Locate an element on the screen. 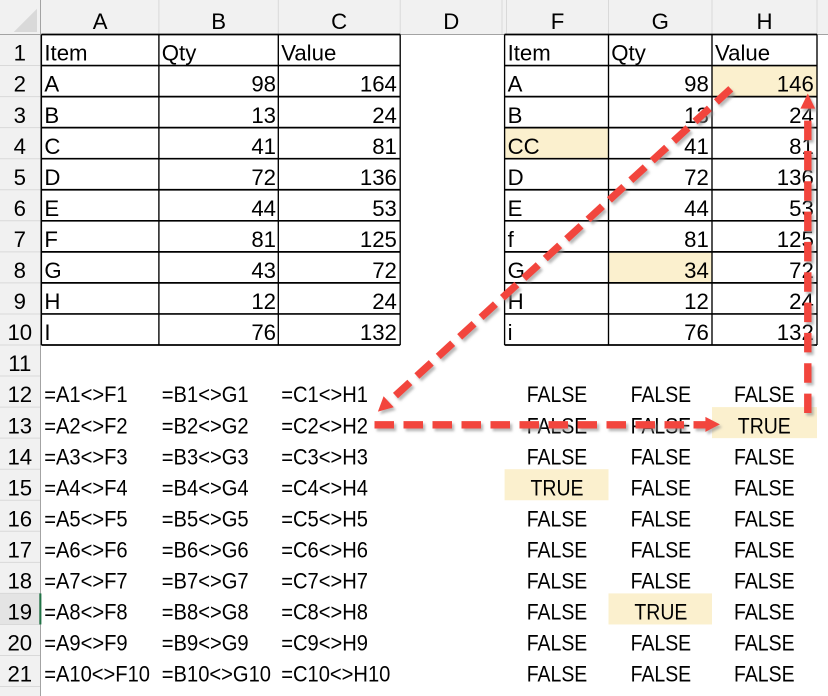 This screenshot has height=696, width=828. svg-text: =A9<>F9 is located at coordinates (85, 643).